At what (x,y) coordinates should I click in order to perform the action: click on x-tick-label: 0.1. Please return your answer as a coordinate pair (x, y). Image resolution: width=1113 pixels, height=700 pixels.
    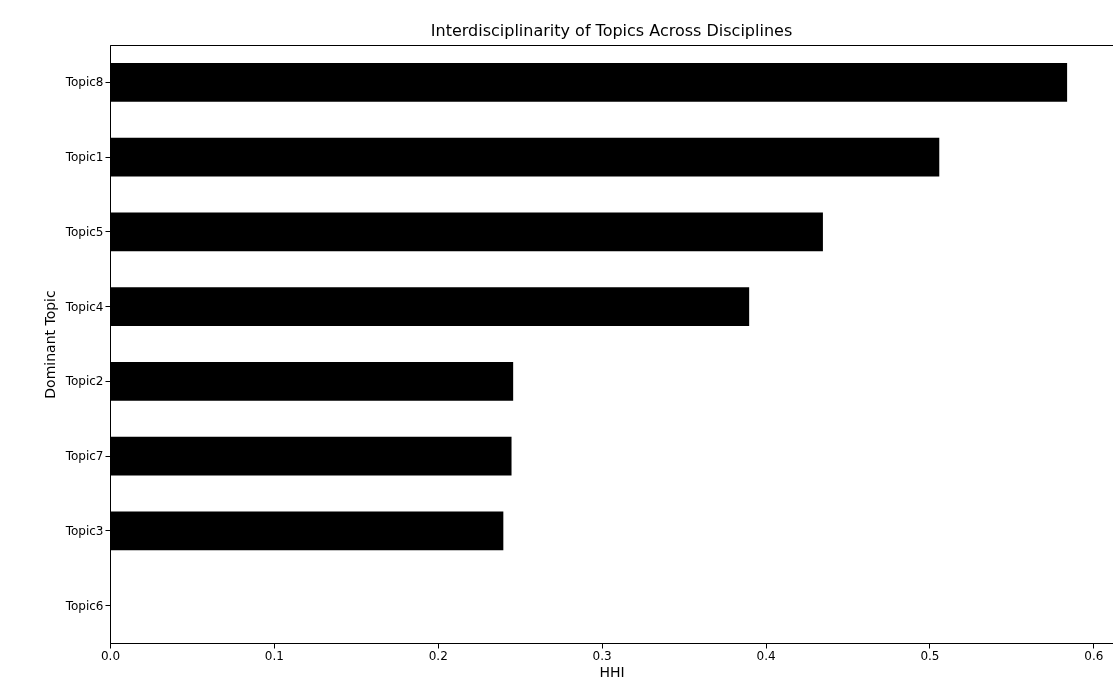
    Looking at the image, I should click on (274, 655).